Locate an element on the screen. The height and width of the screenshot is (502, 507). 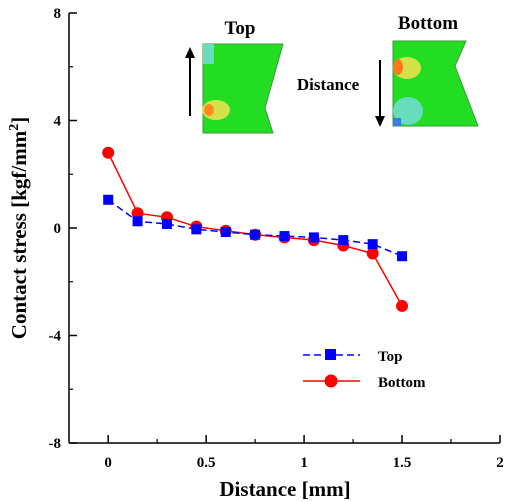
y-tick-label: 0 is located at coordinates (58, 229).